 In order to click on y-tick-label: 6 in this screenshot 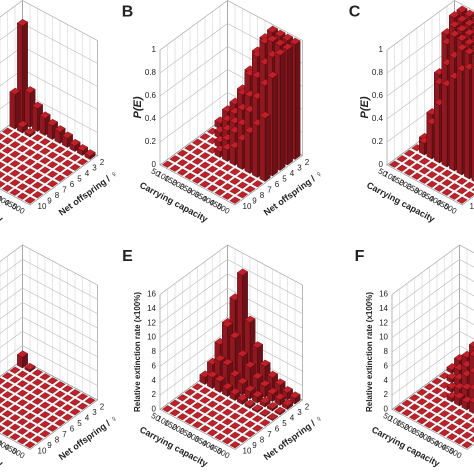, I will do `click(72, 428)`.